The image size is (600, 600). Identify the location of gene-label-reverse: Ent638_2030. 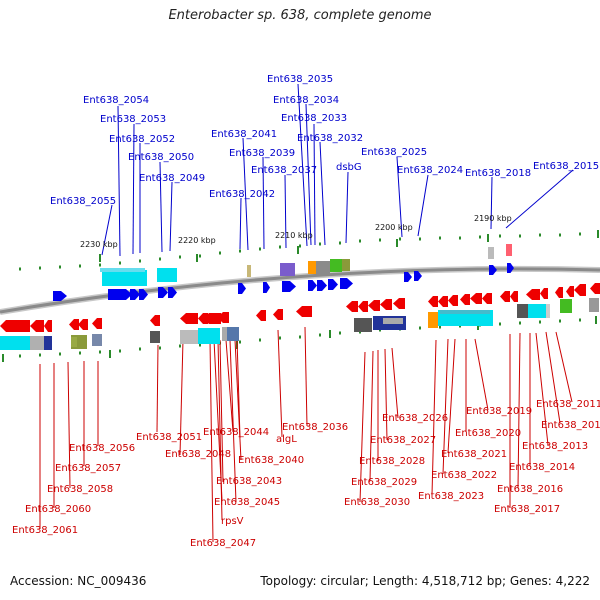
(377, 502).